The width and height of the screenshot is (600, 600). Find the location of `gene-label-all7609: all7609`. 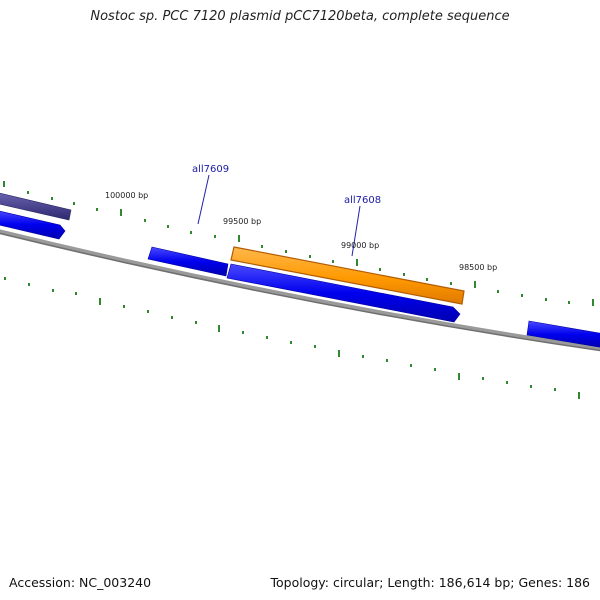

gene-label-all7609: all7609 is located at coordinates (210, 169).